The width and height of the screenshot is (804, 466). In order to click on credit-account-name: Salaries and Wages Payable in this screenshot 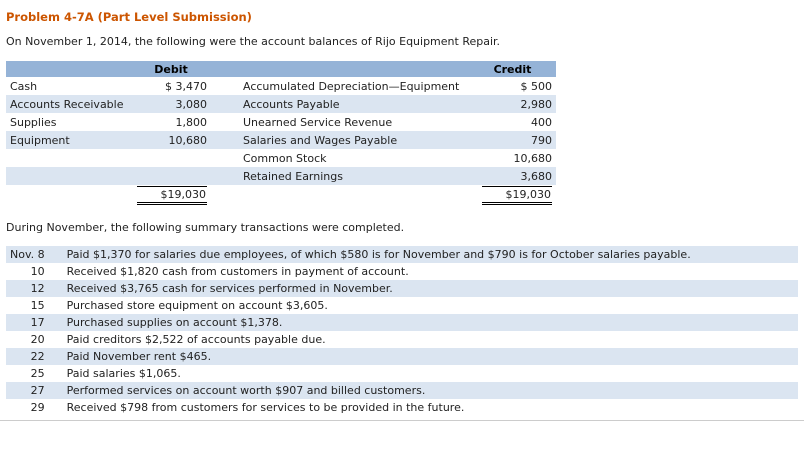, I will do `click(320, 140)`.